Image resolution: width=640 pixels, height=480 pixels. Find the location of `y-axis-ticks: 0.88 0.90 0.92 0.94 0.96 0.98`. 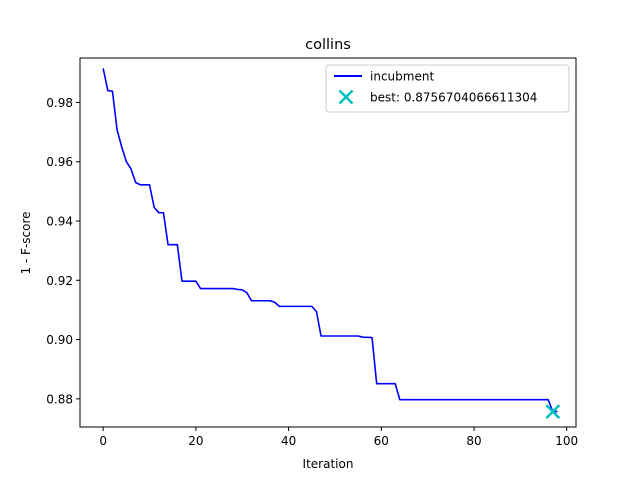

y-axis-ticks: 0.88 0.90 0.92 0.94 0.96 0.98 is located at coordinates (63, 251).